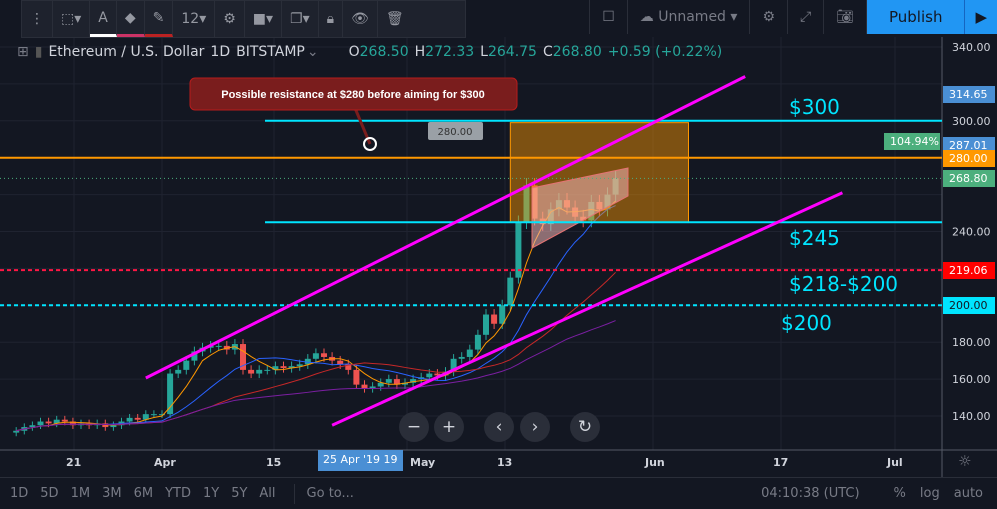  What do you see at coordinates (535, 427) in the screenshot?
I see `scroll-right-button: ›` at bounding box center [535, 427].